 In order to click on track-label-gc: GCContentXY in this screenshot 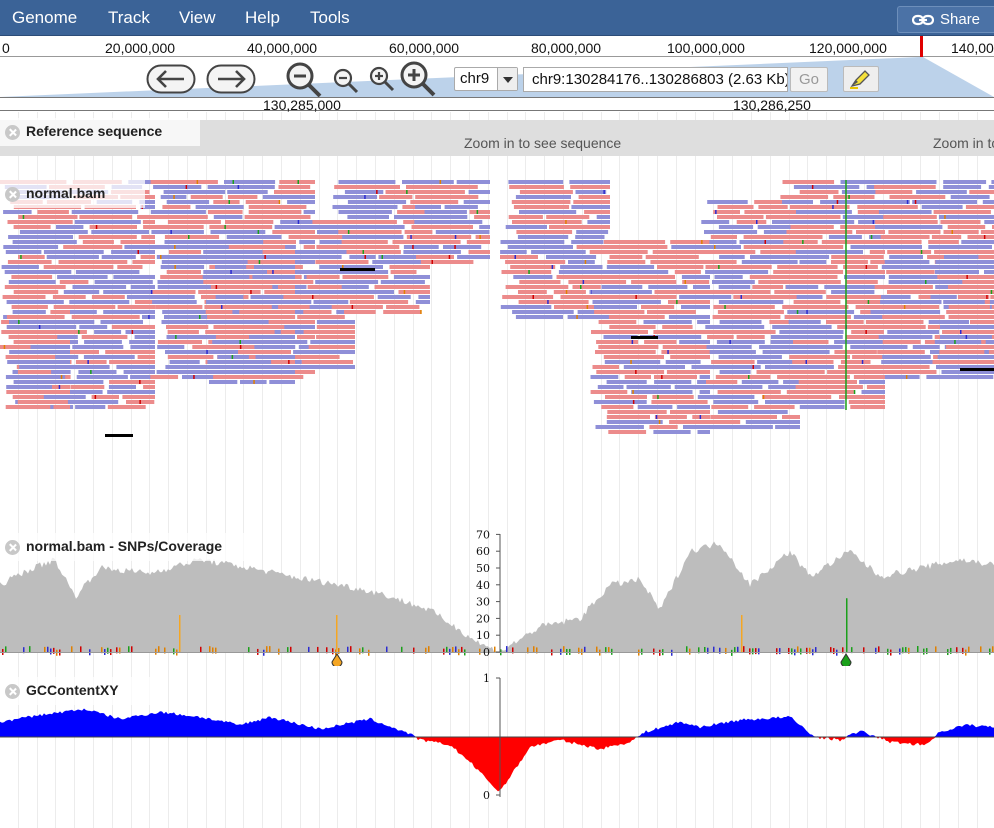, I will do `click(78, 691)`.